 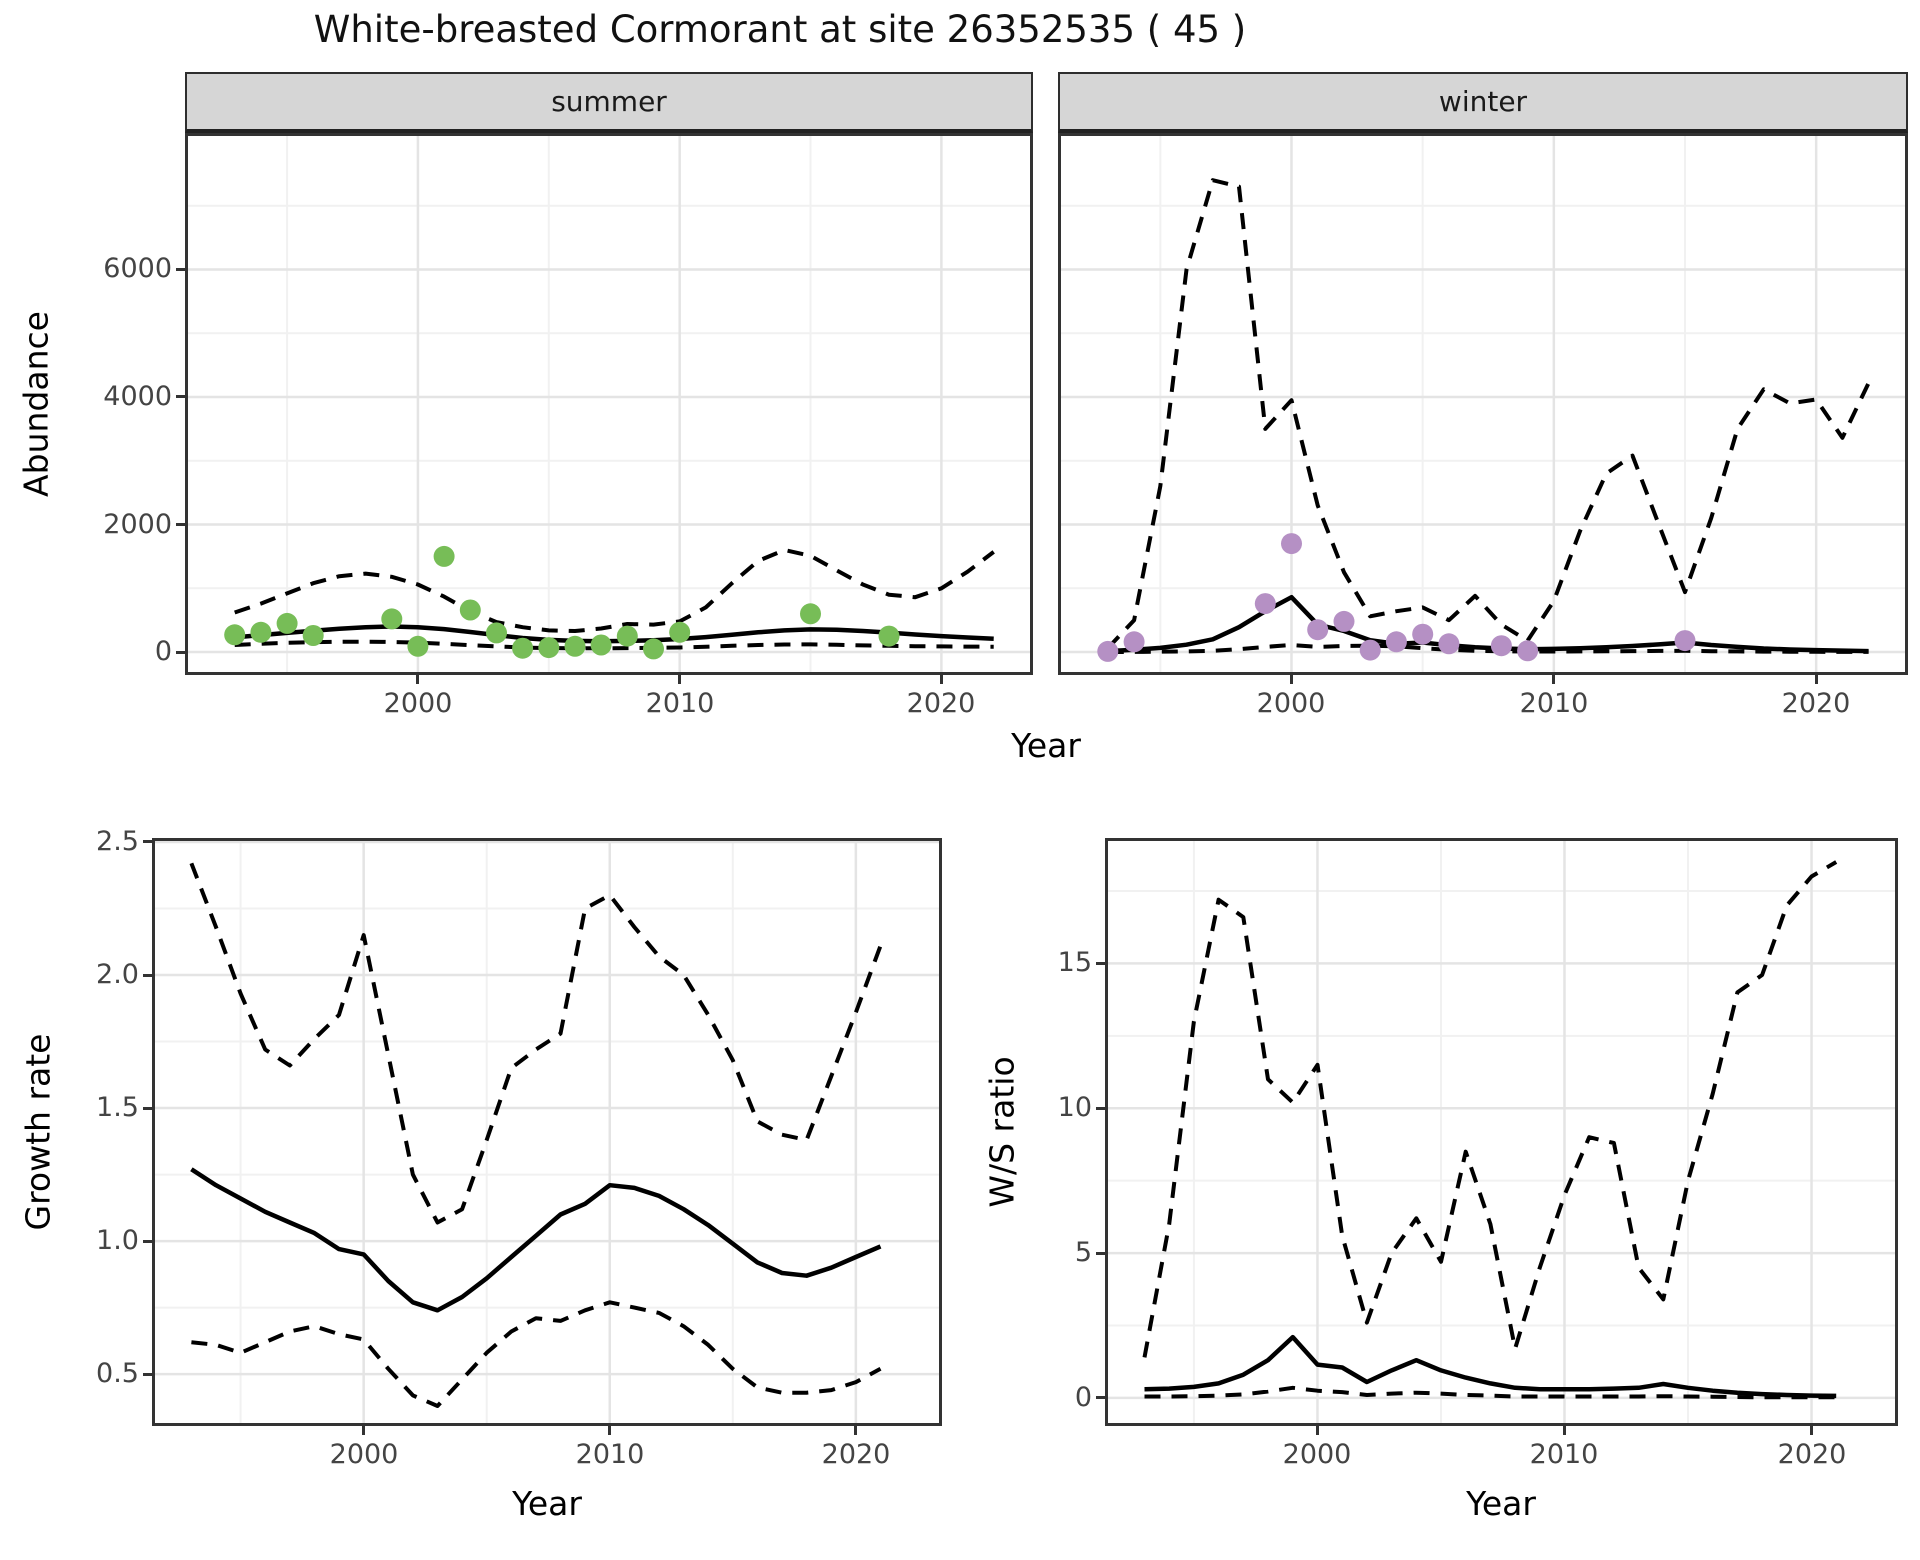 I want to click on facet-strip-summer: summer, so click(x=609, y=102).